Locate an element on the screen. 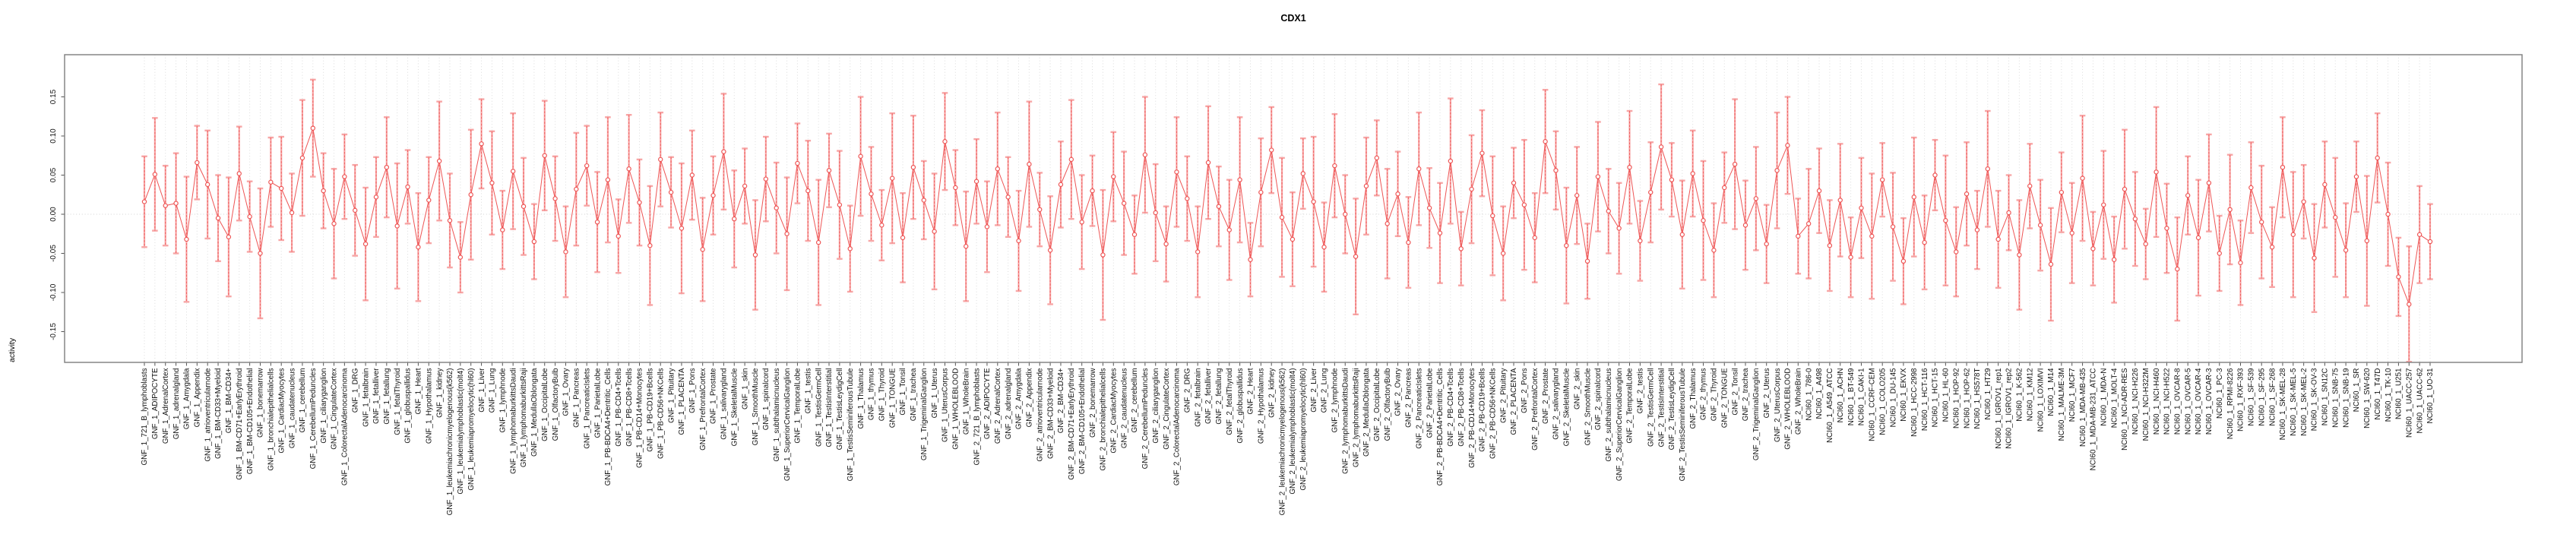  x-tick-label: NCI60_1_OVCAR-8 is located at coordinates (2178, 401).